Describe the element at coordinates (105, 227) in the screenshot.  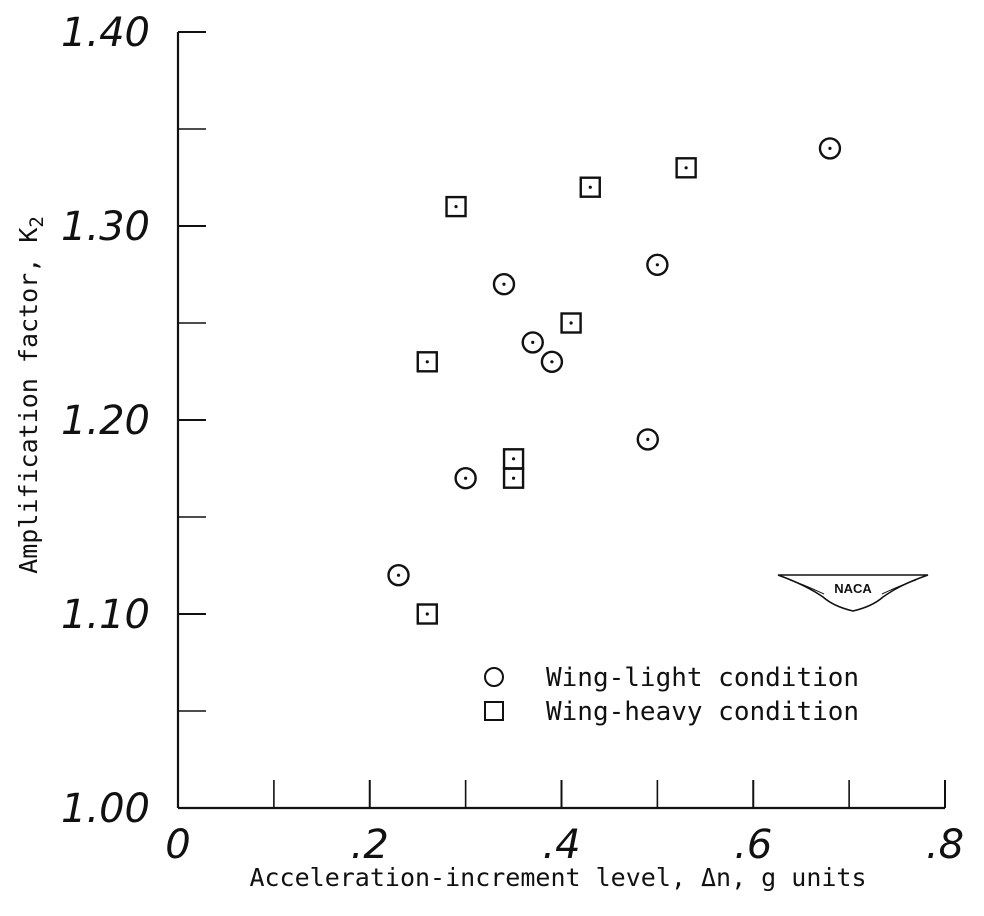
I see `y-tick-label-3: 1.30` at that location.